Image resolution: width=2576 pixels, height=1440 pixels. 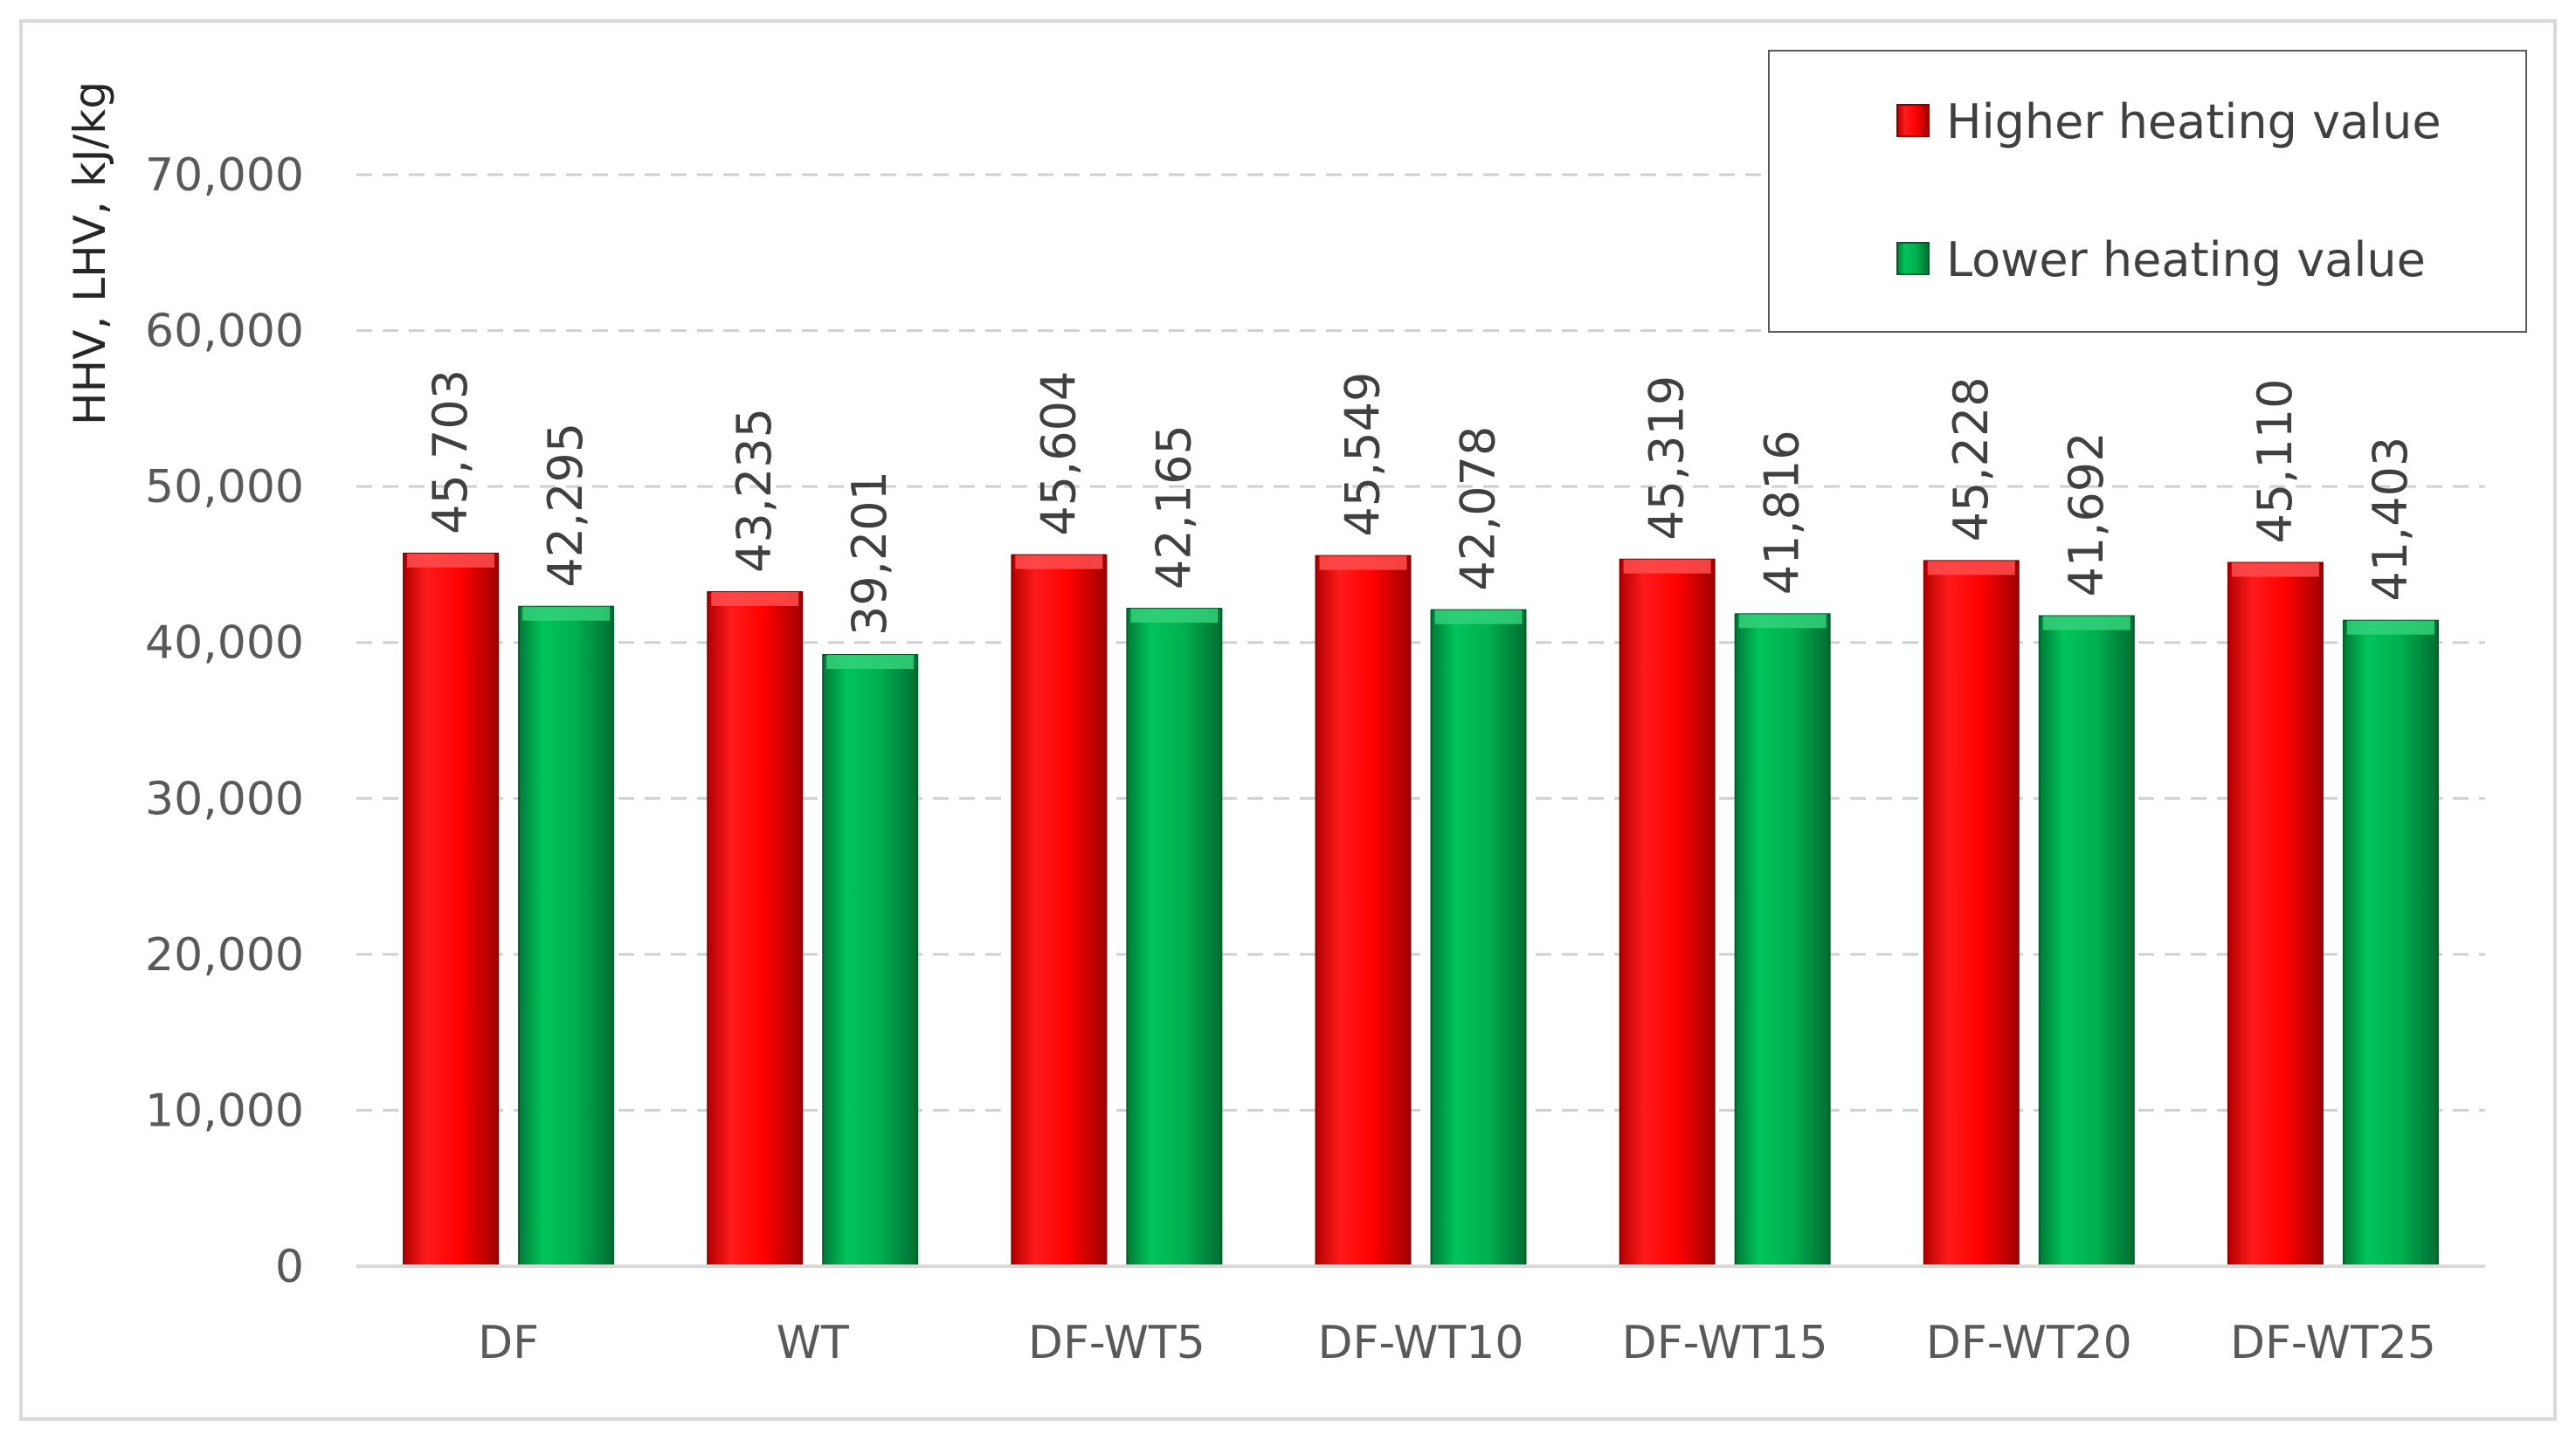 I want to click on x-tick-label: DF, so click(x=508, y=1343).